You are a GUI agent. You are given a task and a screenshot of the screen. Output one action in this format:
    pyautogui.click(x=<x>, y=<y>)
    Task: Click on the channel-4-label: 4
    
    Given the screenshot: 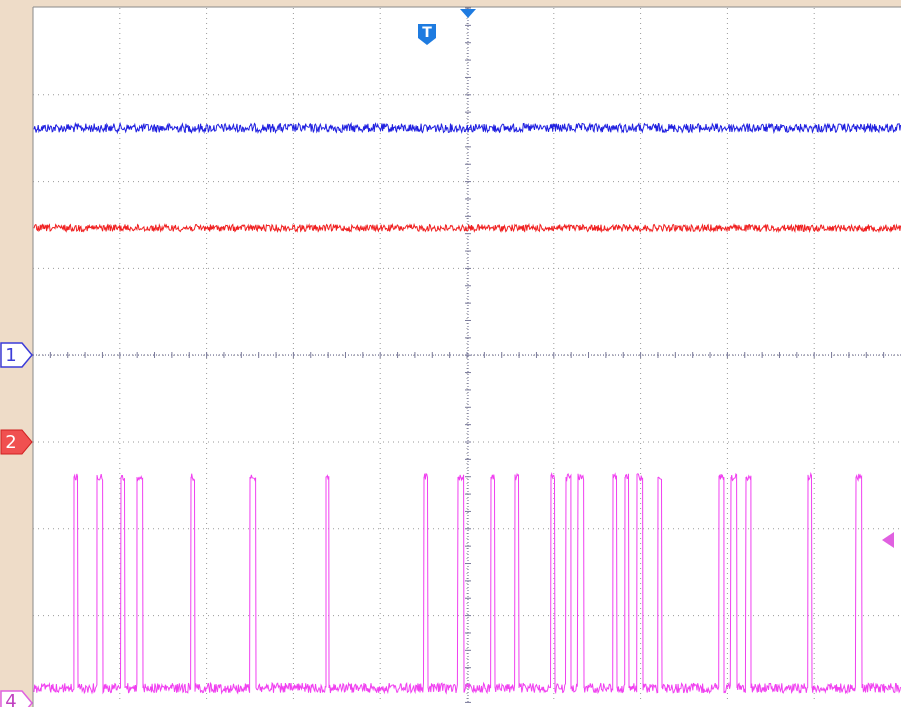 What is the action you would take?
    pyautogui.click(x=10, y=699)
    